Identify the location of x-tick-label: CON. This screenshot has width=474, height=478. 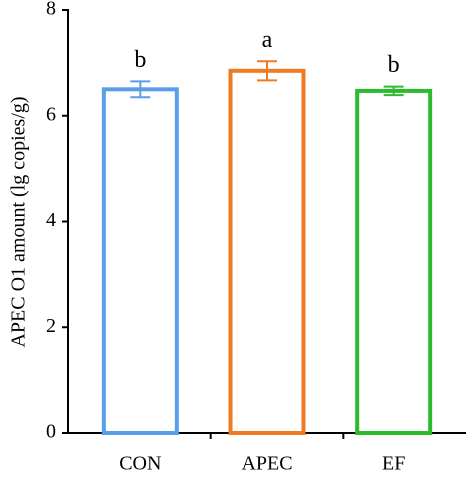
(140, 464).